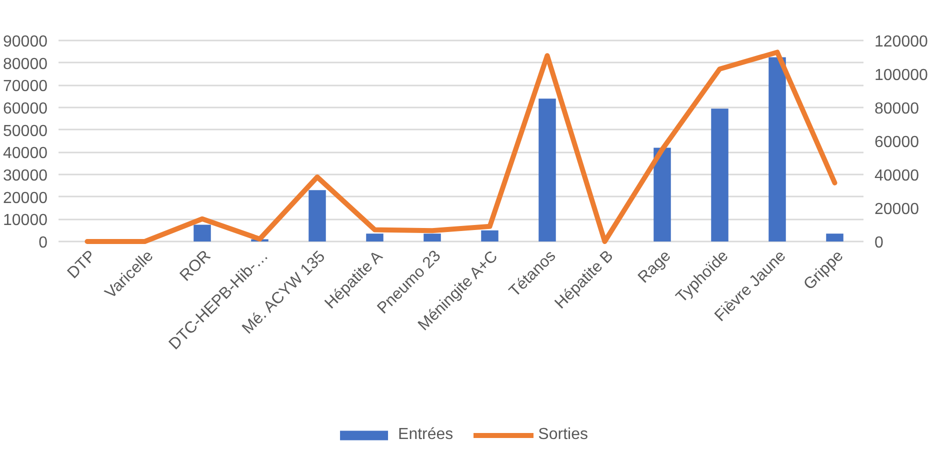 This screenshot has width=938, height=458. I want to click on y2-tick-label: 80000, so click(897, 109).